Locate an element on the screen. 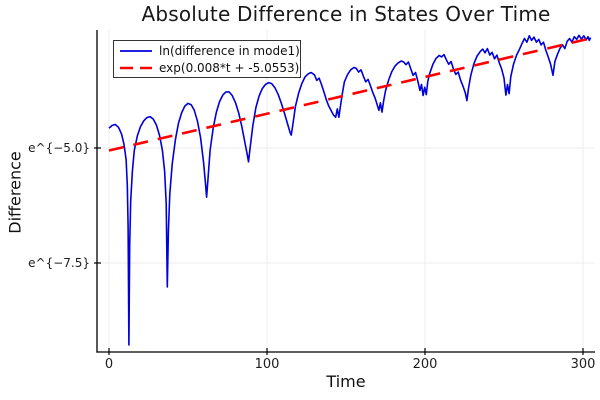  solid-line-icon is located at coordinates (136, 50).